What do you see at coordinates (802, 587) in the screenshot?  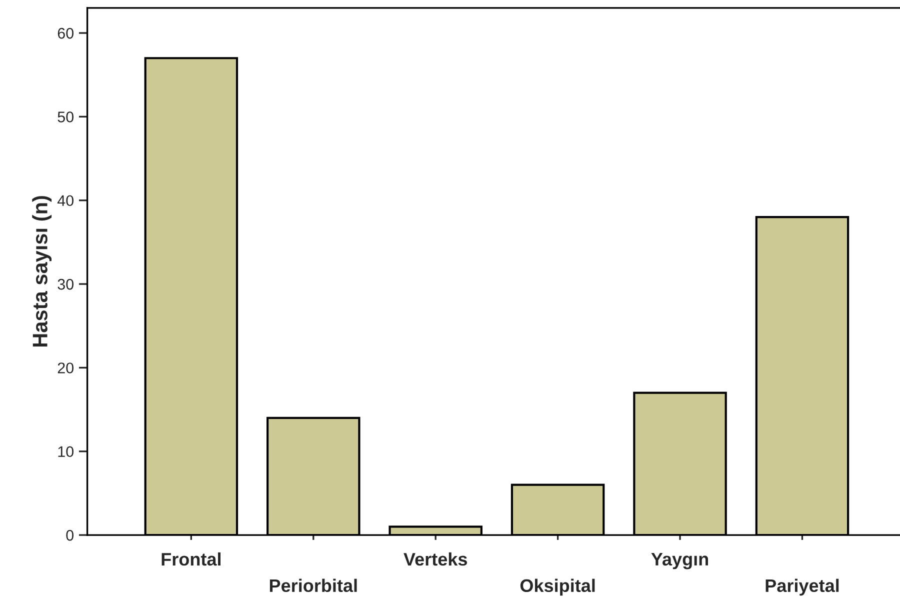 I see `x-tick-label: Pariyetal` at bounding box center [802, 587].